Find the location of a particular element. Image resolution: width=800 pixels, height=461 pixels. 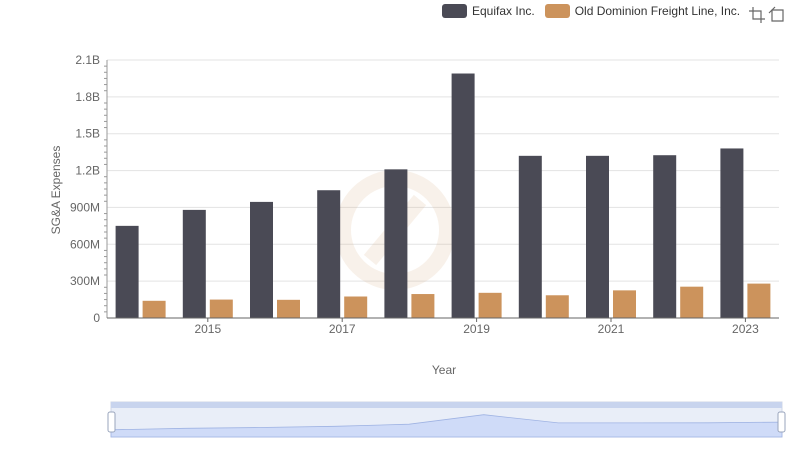

bar-old-dominion-2018 is located at coordinates (423, 306).